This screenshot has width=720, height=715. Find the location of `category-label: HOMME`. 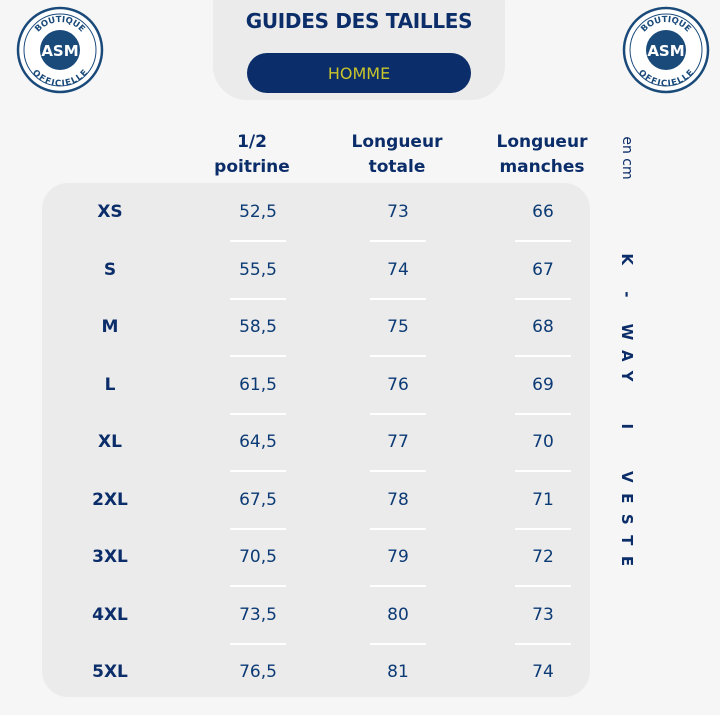

category-label: HOMME is located at coordinates (359, 73).